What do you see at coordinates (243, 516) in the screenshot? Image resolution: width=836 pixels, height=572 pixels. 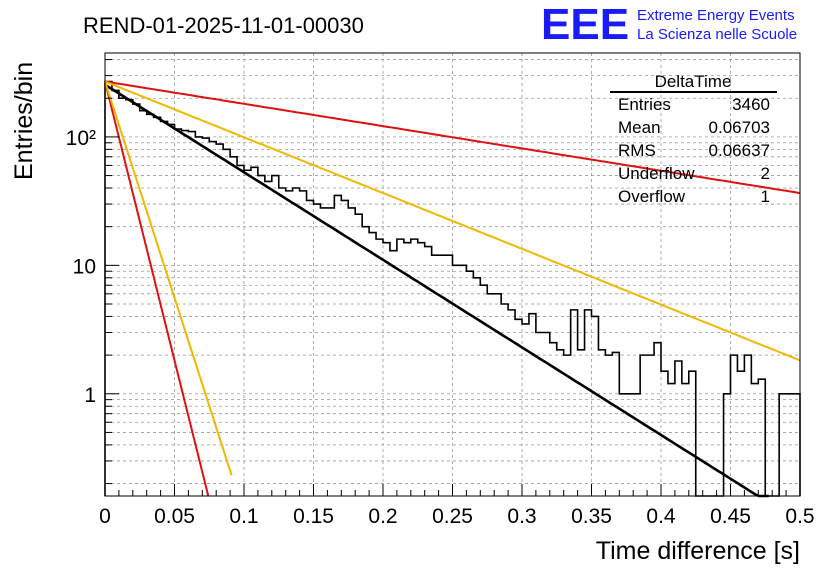 I see `x-tick-label: 0.1` at bounding box center [243, 516].